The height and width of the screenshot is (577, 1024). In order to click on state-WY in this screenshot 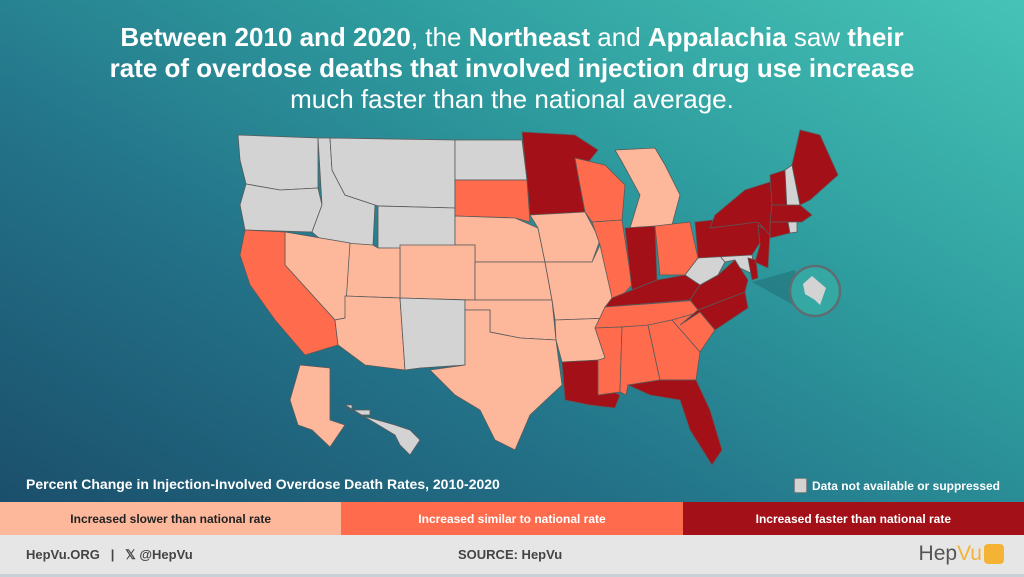, I will do `click(416, 228)`.